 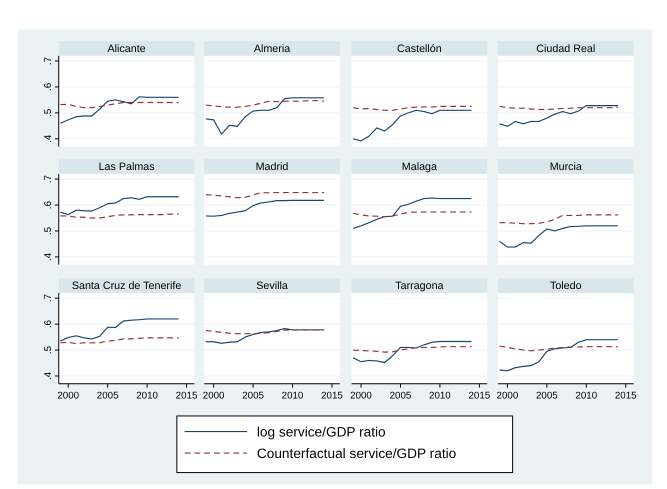 I want to click on chart-title: Madrid, so click(x=272, y=167).